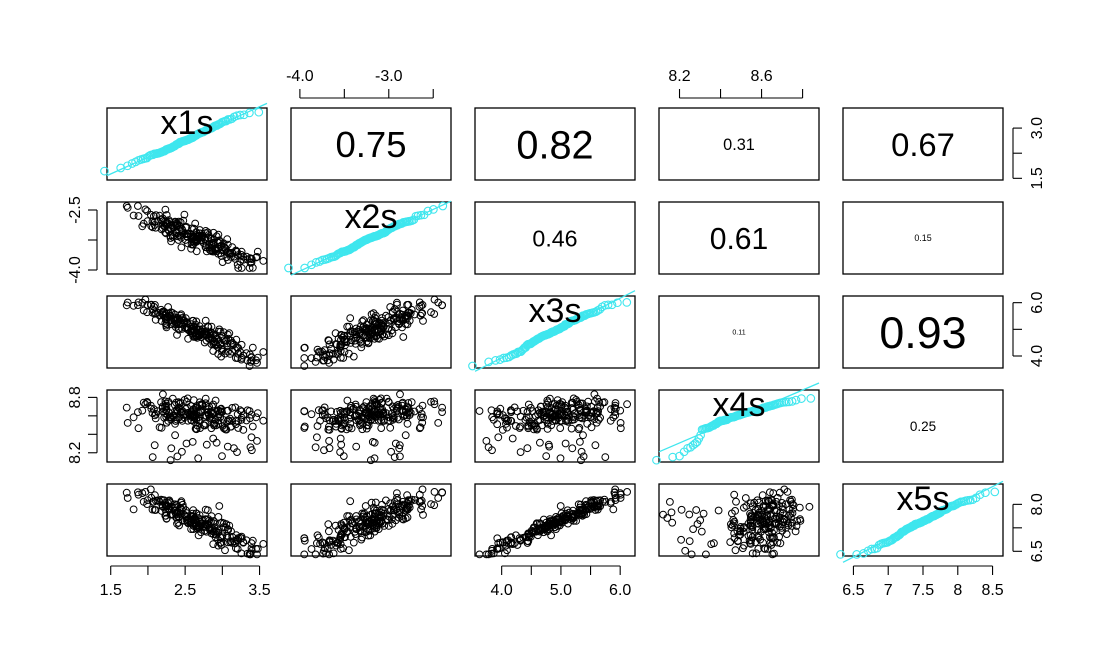 The height and width of the screenshot is (668, 1112). I want to click on bottom-tick-label: 8.5, so click(992, 590).